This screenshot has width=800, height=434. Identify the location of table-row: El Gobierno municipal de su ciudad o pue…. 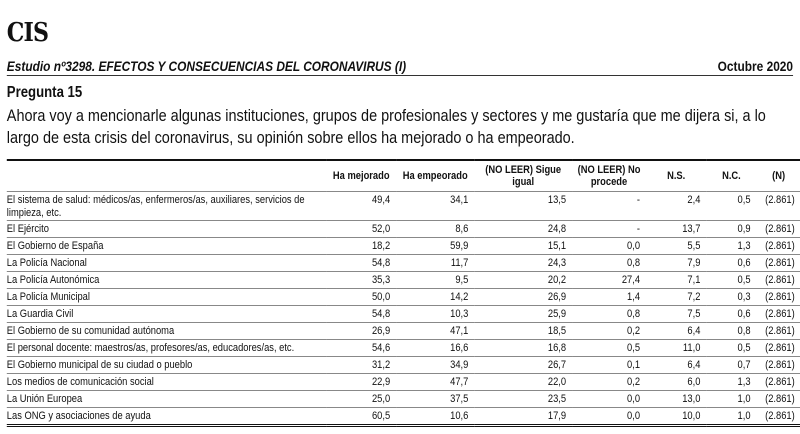
(403, 365).